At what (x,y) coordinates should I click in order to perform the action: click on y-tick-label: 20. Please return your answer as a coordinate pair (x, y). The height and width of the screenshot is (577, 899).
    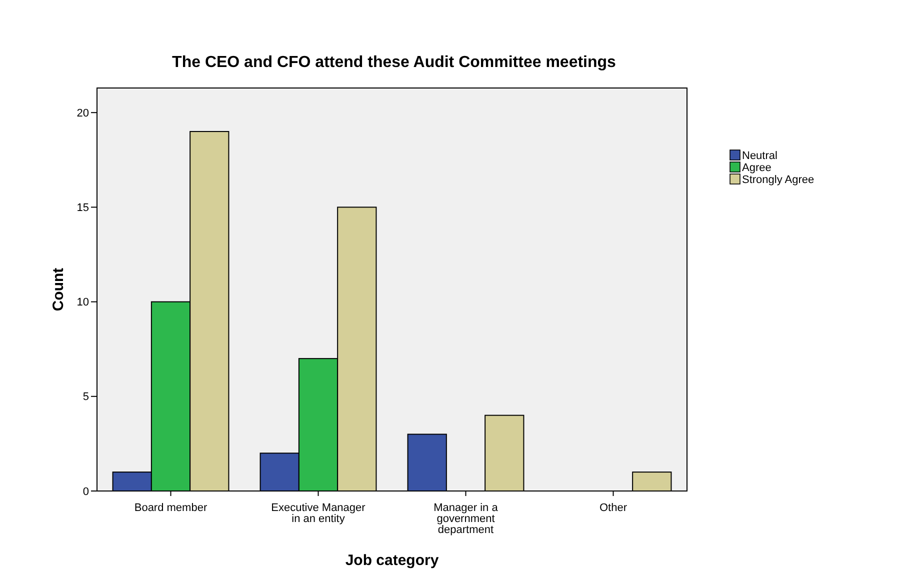
    Looking at the image, I should click on (82, 113).